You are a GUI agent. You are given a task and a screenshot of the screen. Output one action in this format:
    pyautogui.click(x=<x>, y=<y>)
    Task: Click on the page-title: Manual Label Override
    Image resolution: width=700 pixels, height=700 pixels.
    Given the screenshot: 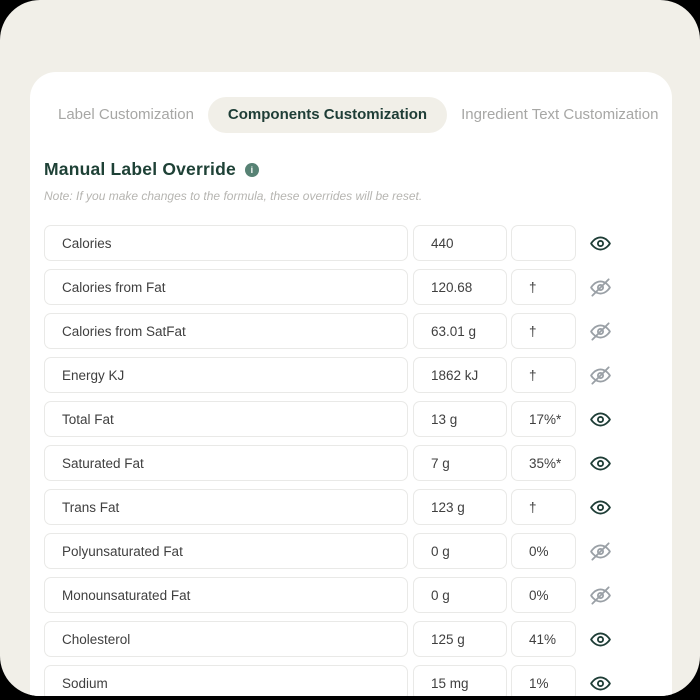 What is the action you would take?
    pyautogui.click(x=140, y=169)
    